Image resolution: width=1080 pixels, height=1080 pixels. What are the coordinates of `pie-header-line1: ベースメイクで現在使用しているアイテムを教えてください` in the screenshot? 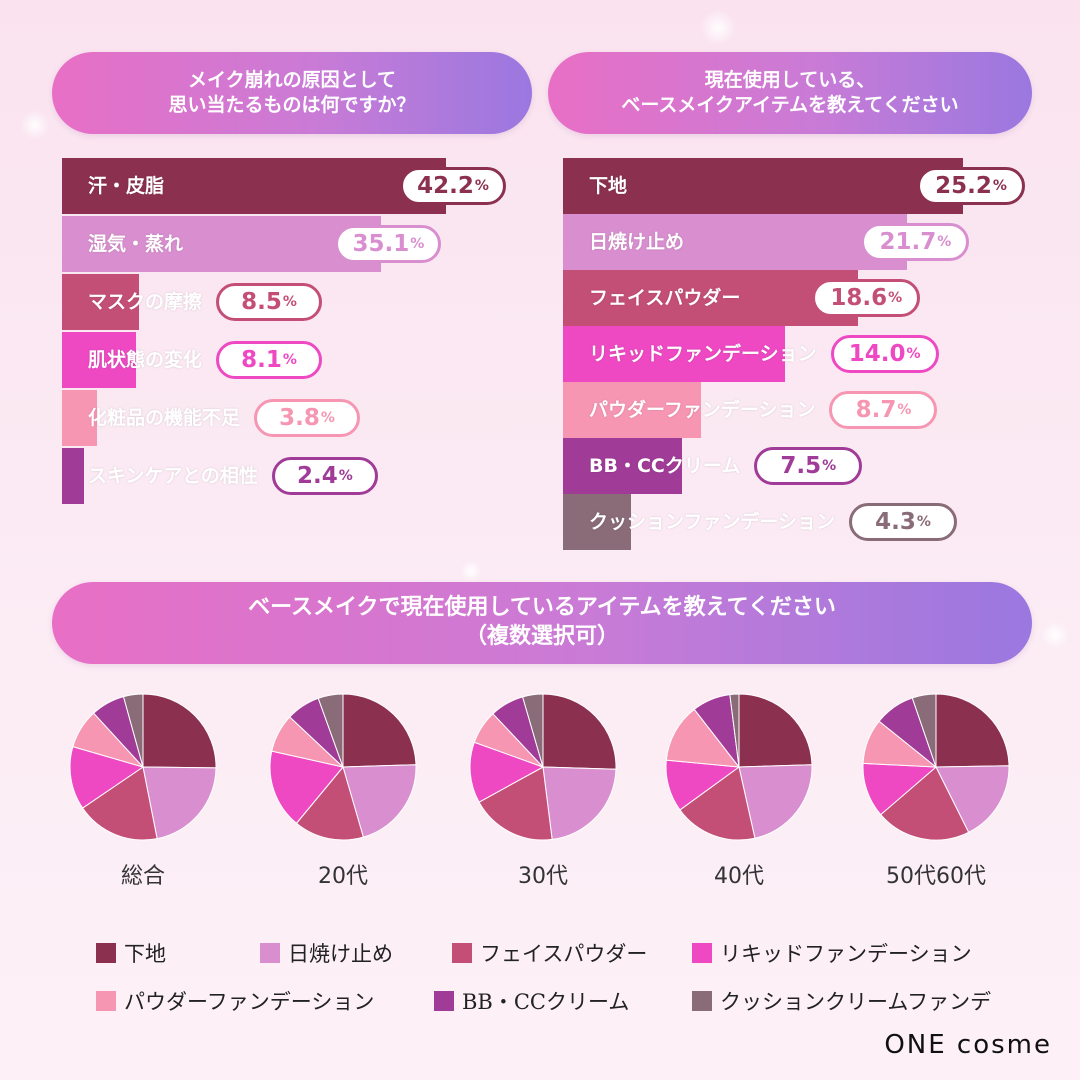 It's located at (542, 608).